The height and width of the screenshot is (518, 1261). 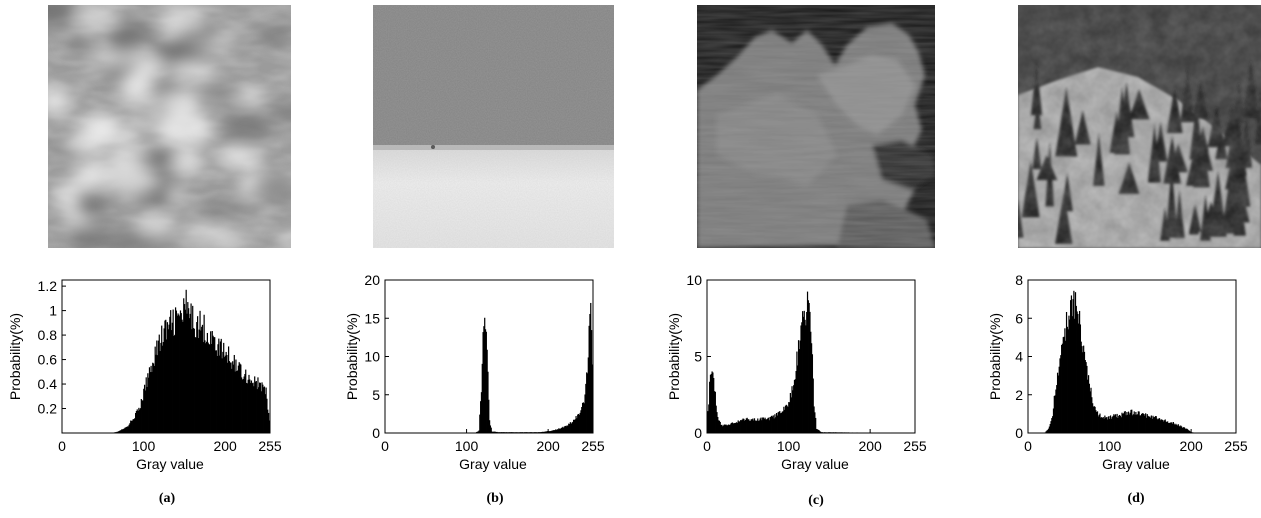 I want to click on y-tick-label: 6, so click(x=1019, y=318).